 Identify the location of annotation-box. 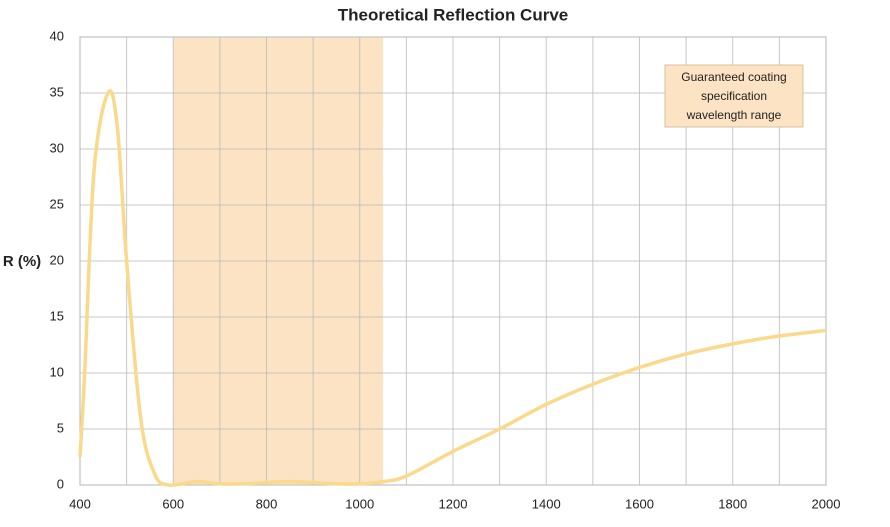
(734, 96).